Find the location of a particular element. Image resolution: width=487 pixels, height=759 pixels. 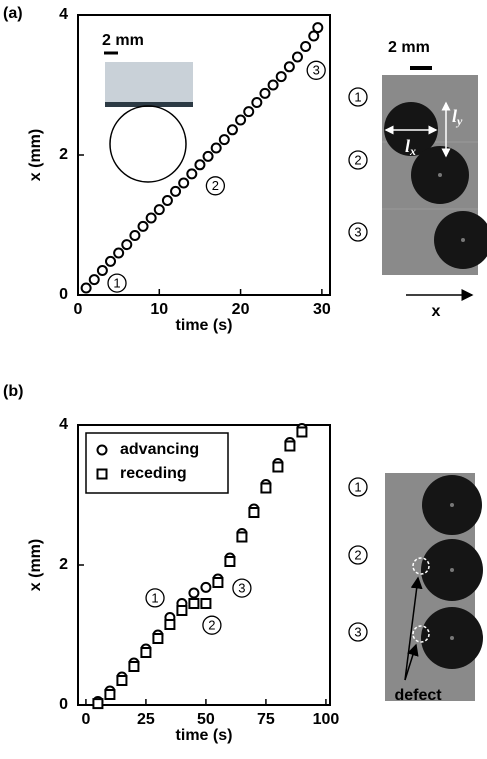

drop-outline is located at coordinates (148, 144).